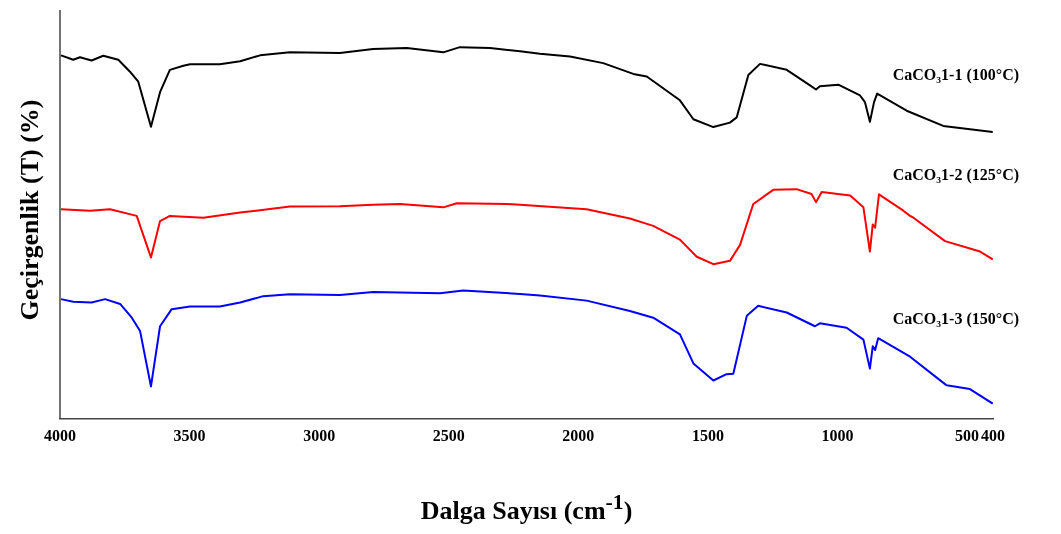 The height and width of the screenshot is (534, 1061). Describe the element at coordinates (993, 435) in the screenshot. I see `x-tick-label: 400` at that location.